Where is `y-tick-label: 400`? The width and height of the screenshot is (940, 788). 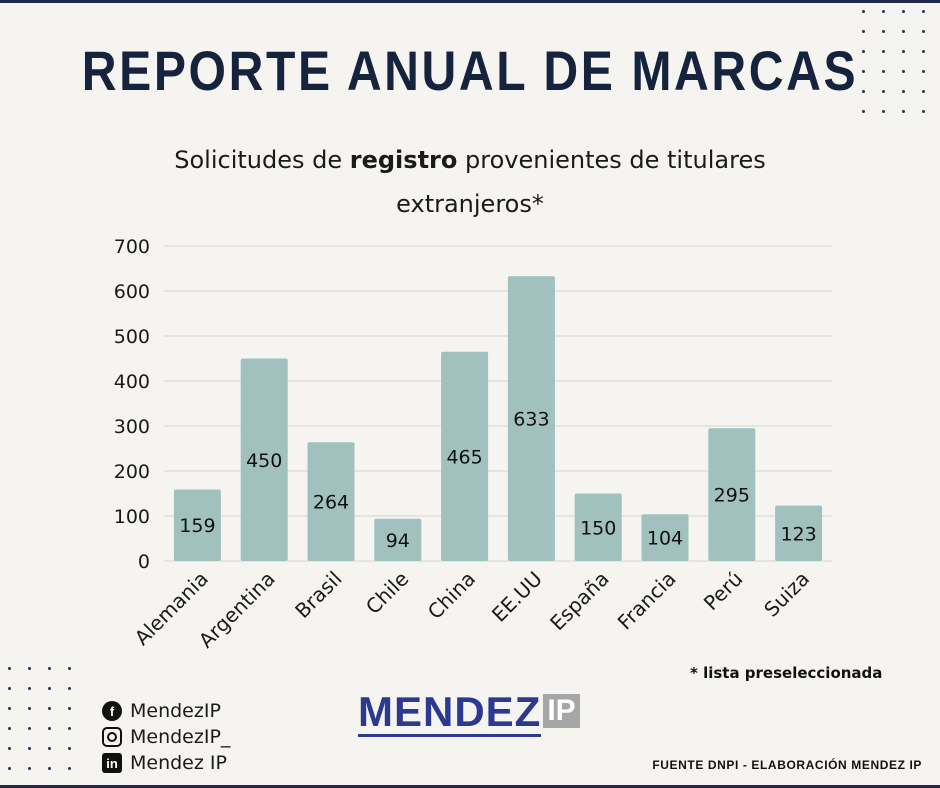
y-tick-label: 400 is located at coordinates (132, 382).